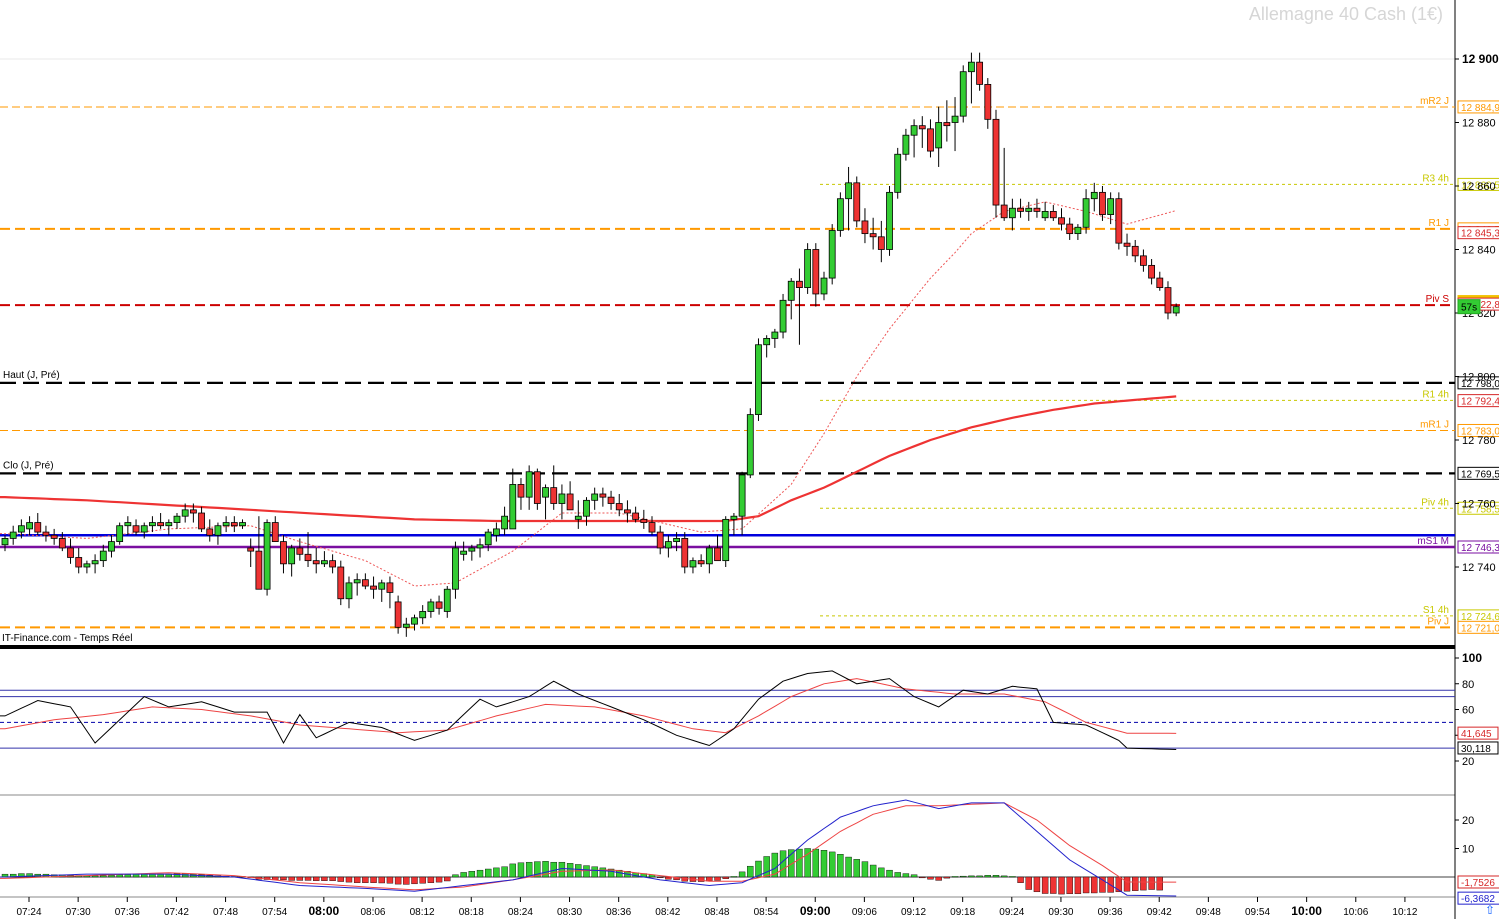 The height and width of the screenshot is (924, 1499). Describe the element at coordinates (1257, 912) in the screenshot. I see `time-tick-label: 09:54` at that location.